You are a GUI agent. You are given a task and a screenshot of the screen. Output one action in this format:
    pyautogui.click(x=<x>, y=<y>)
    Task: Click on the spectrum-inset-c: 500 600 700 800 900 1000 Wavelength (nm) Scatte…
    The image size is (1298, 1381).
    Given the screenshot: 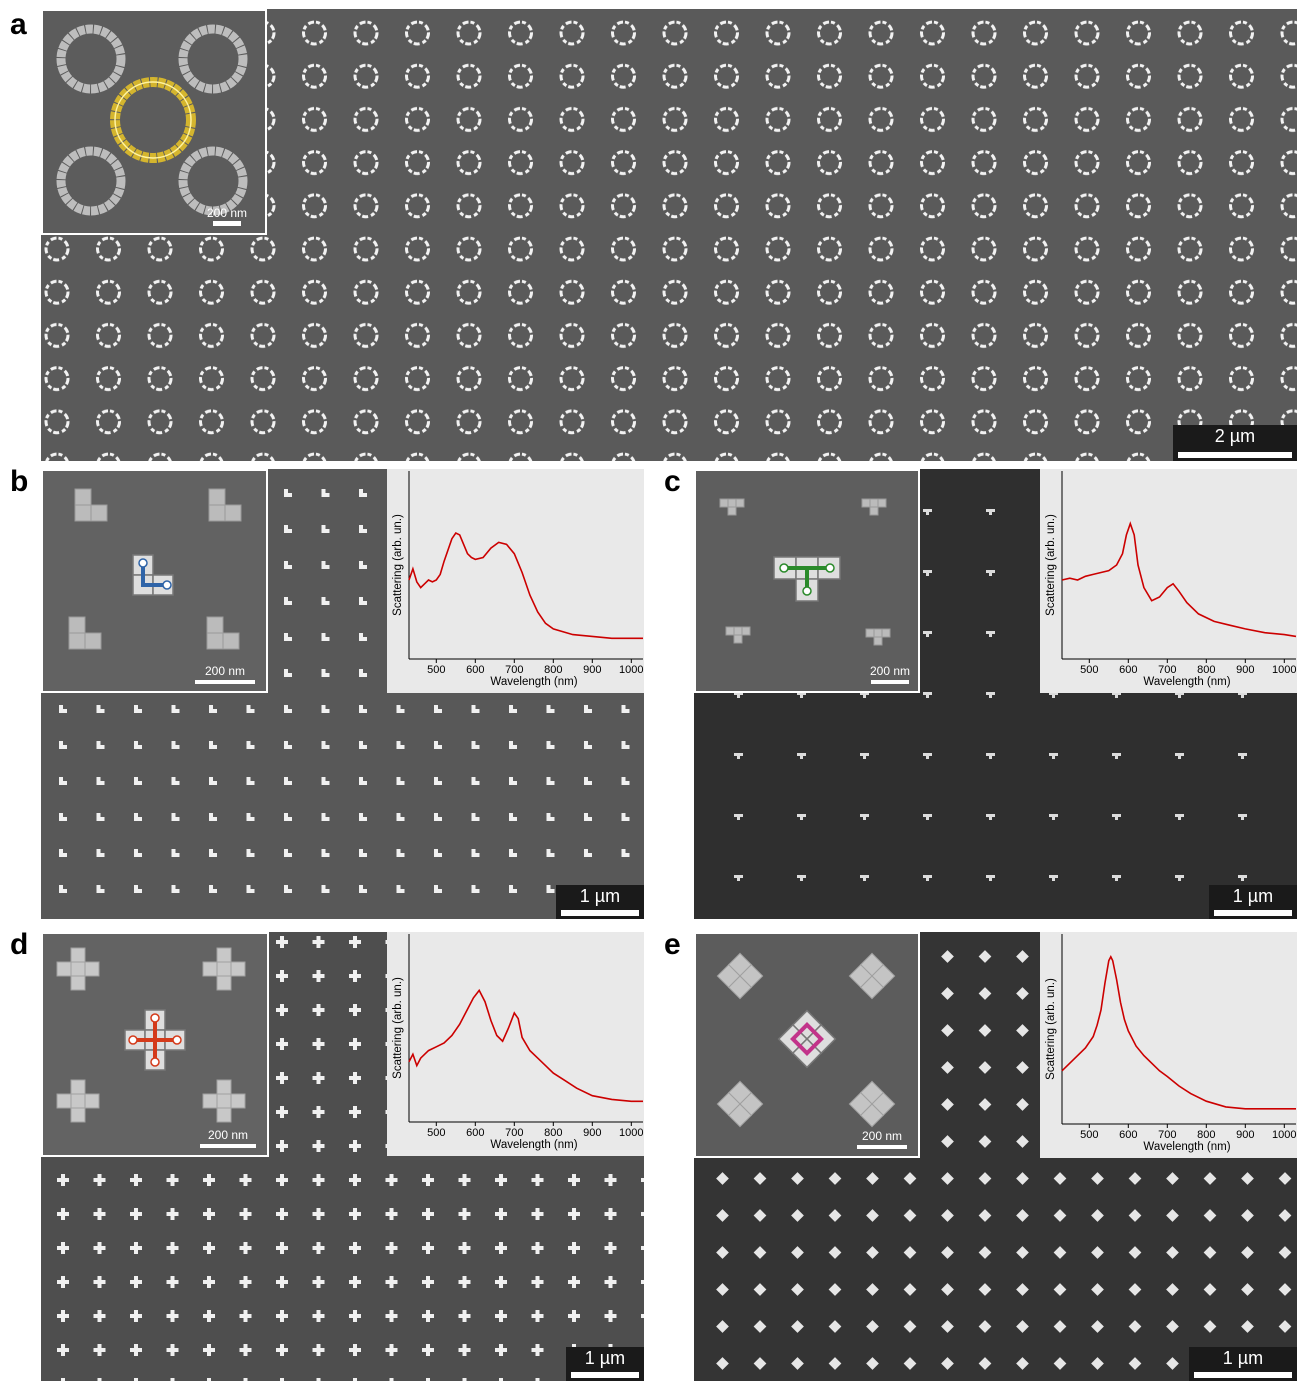 What is the action you would take?
    pyautogui.click(x=1168, y=581)
    